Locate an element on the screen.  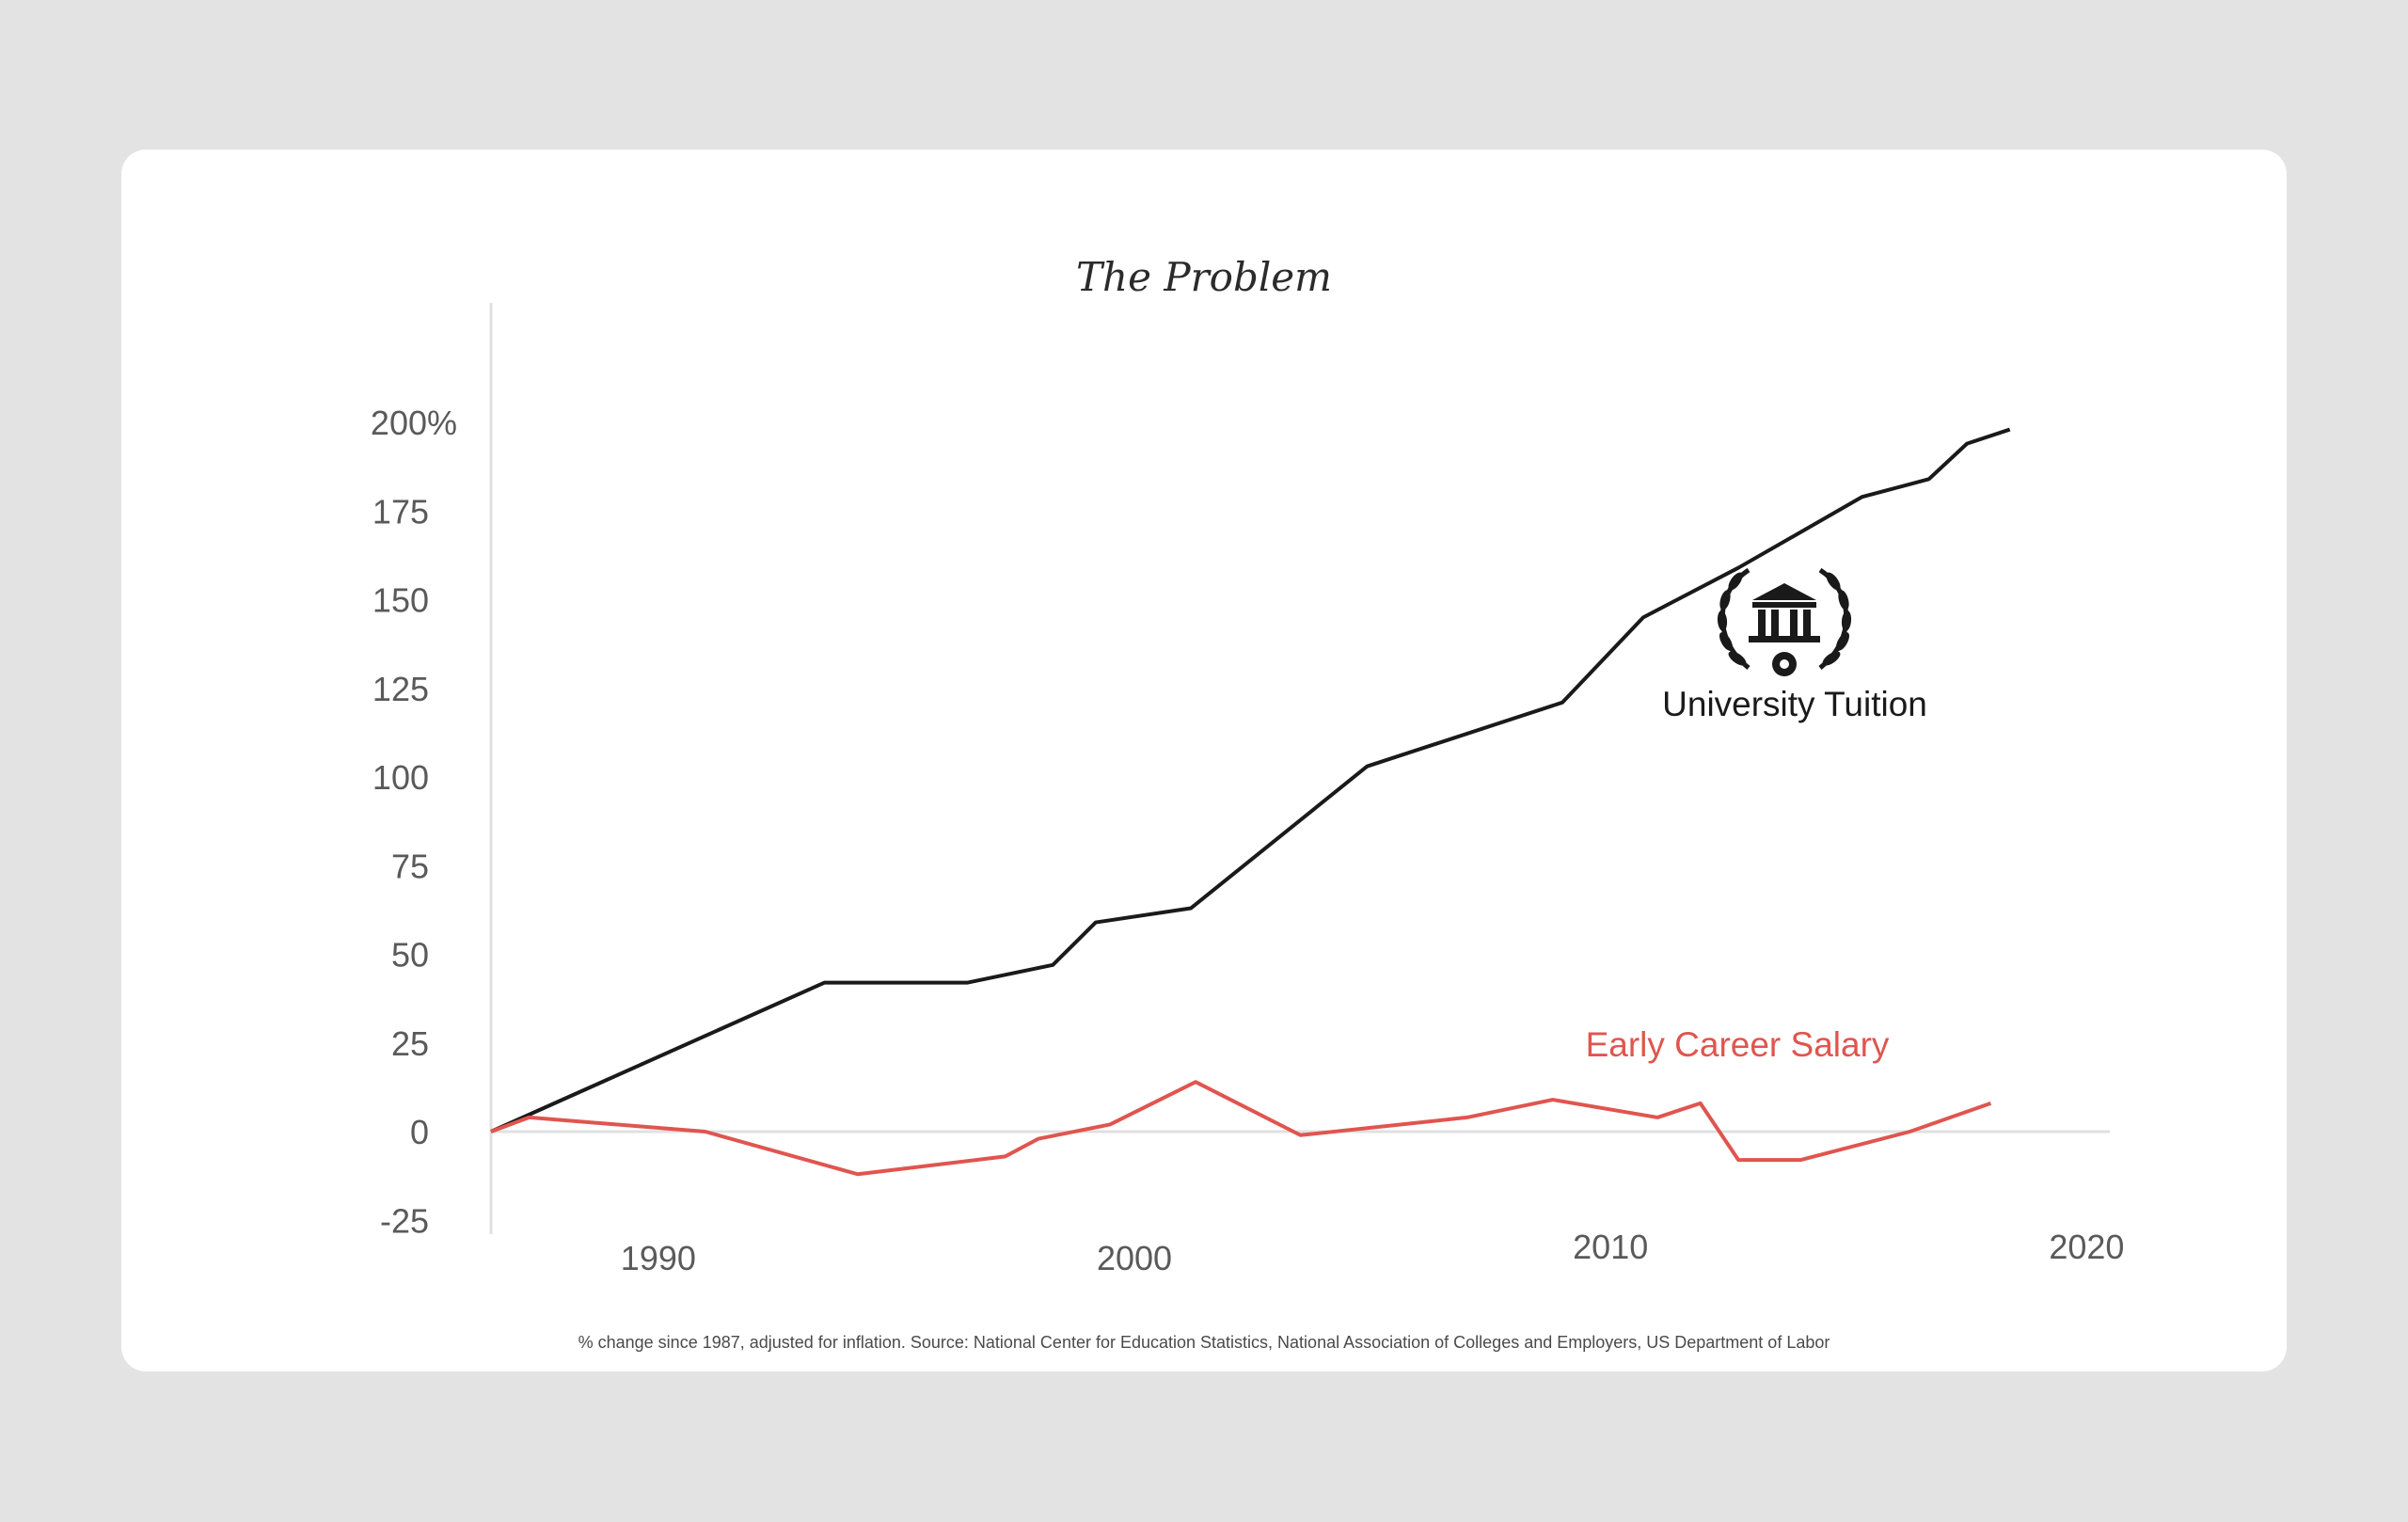
series-label-university-tuition: University Tuition is located at coordinates (1795, 704).